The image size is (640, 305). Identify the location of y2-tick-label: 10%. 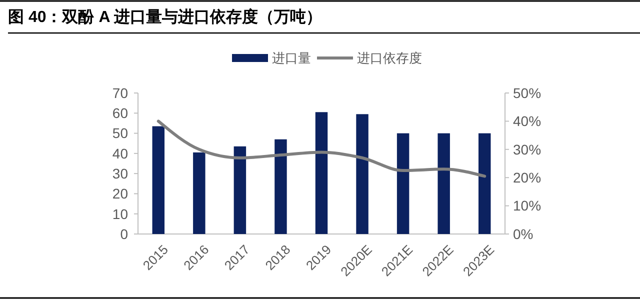
(527, 206).